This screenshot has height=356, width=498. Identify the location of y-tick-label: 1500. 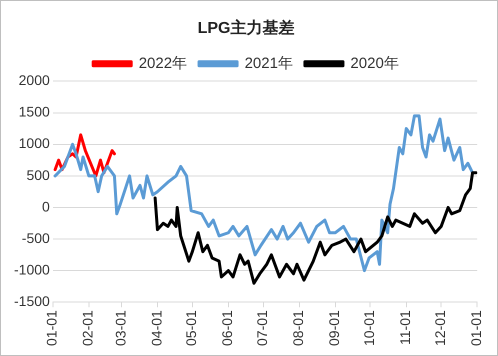
(34, 112).